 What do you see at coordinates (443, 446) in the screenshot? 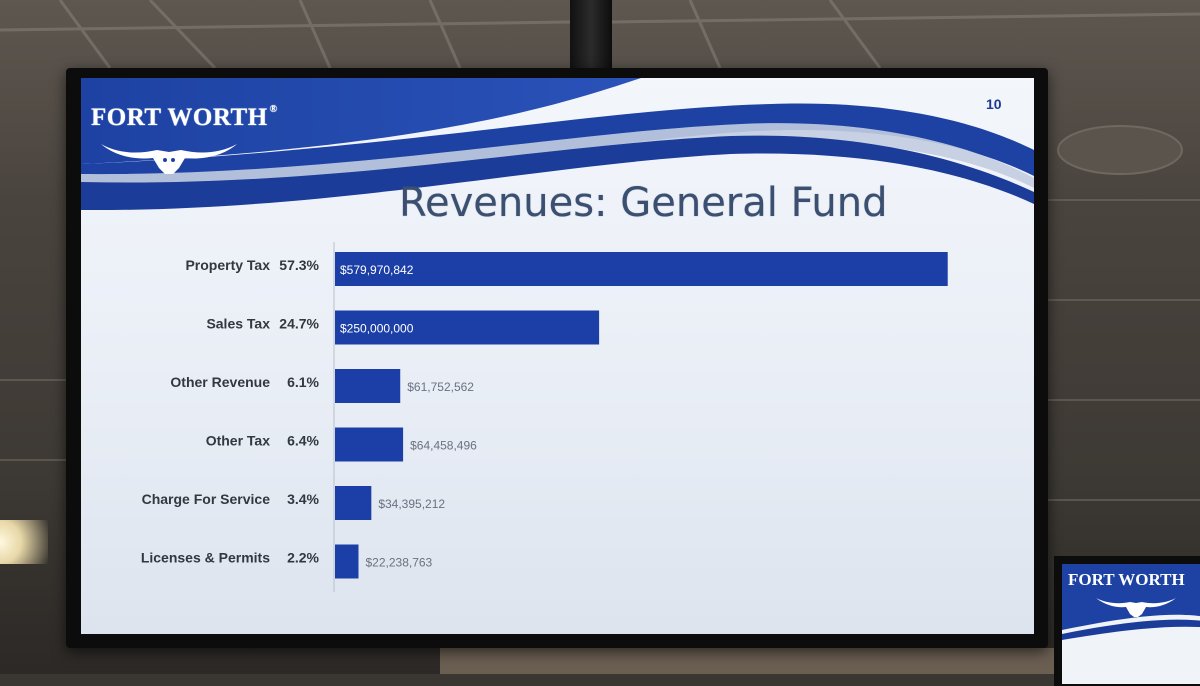
I see `value-label-3: $64,458,496` at bounding box center [443, 446].